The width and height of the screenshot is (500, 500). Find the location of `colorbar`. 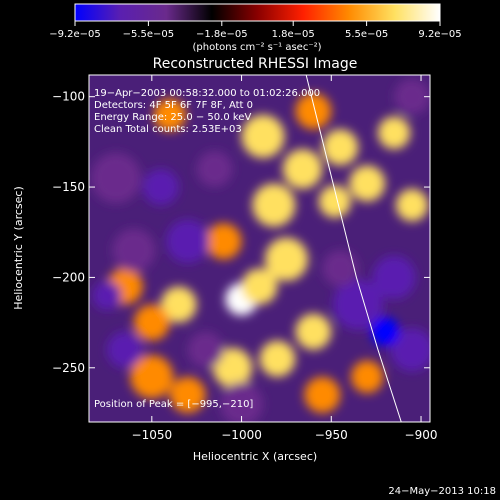

colorbar is located at coordinates (257, 12).